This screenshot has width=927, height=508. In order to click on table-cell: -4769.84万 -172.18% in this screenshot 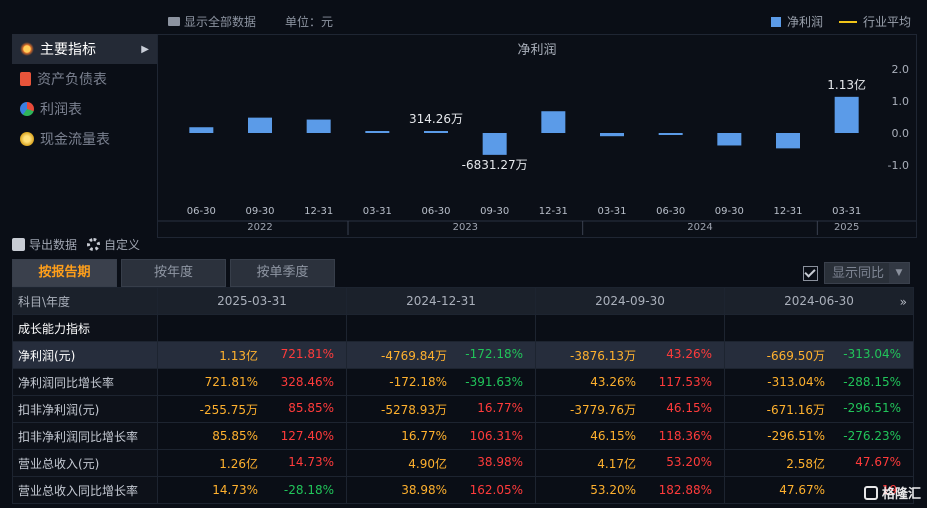, I will do `click(441, 355)`.